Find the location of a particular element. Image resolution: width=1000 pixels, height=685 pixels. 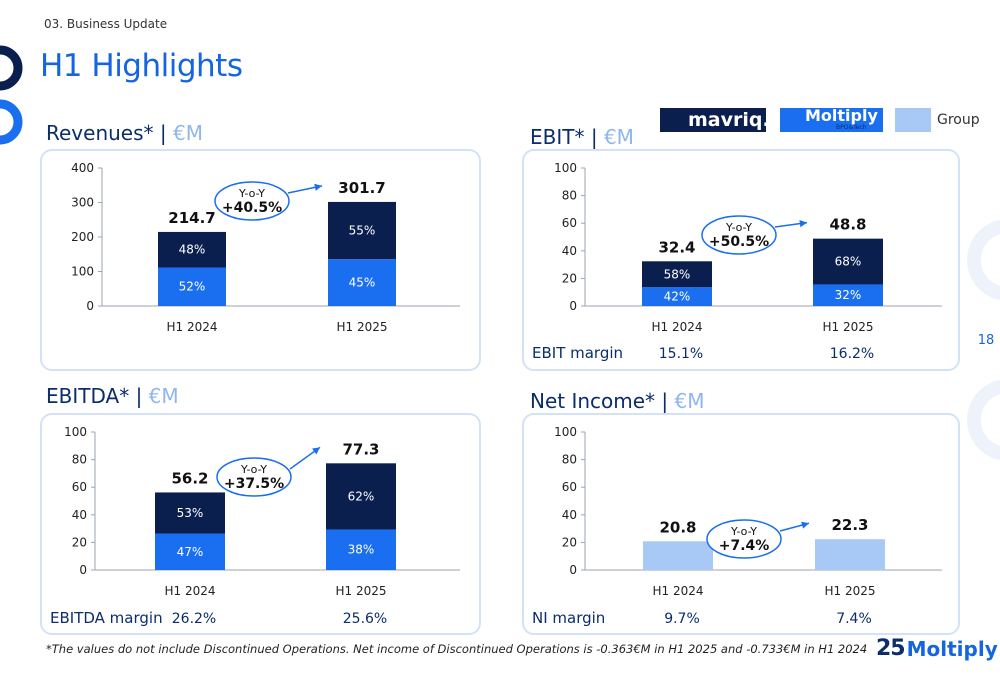

ebitda-panel is located at coordinates (260, 524).